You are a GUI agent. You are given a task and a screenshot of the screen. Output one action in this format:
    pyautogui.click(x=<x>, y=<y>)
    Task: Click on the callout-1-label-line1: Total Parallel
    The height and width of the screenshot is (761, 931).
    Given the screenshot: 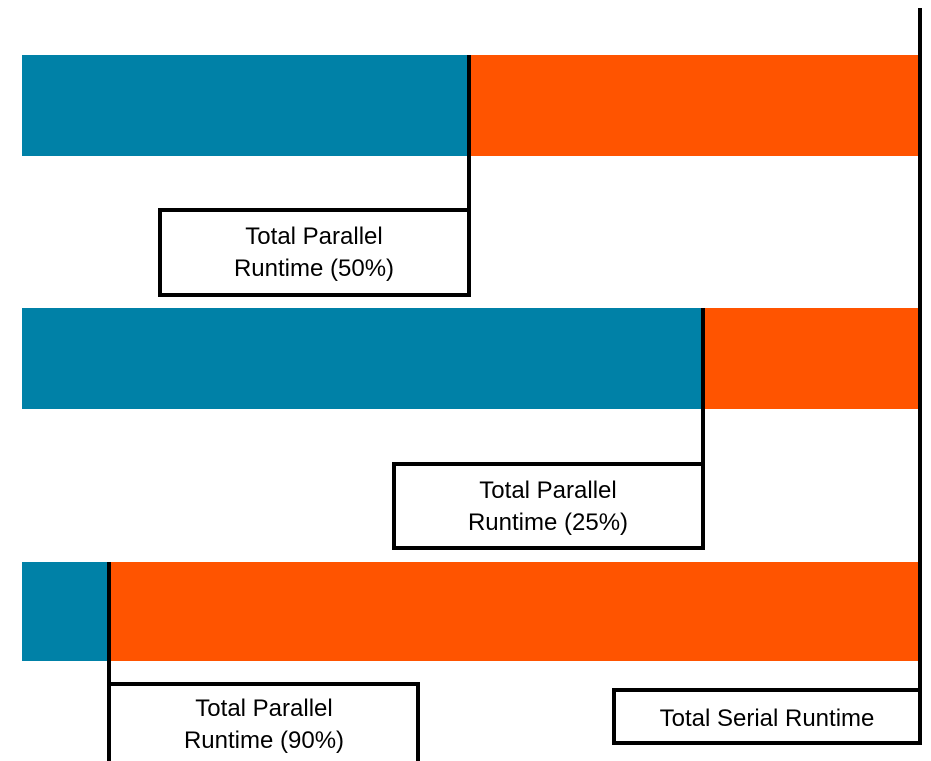 What is the action you would take?
    pyautogui.click(x=313, y=236)
    